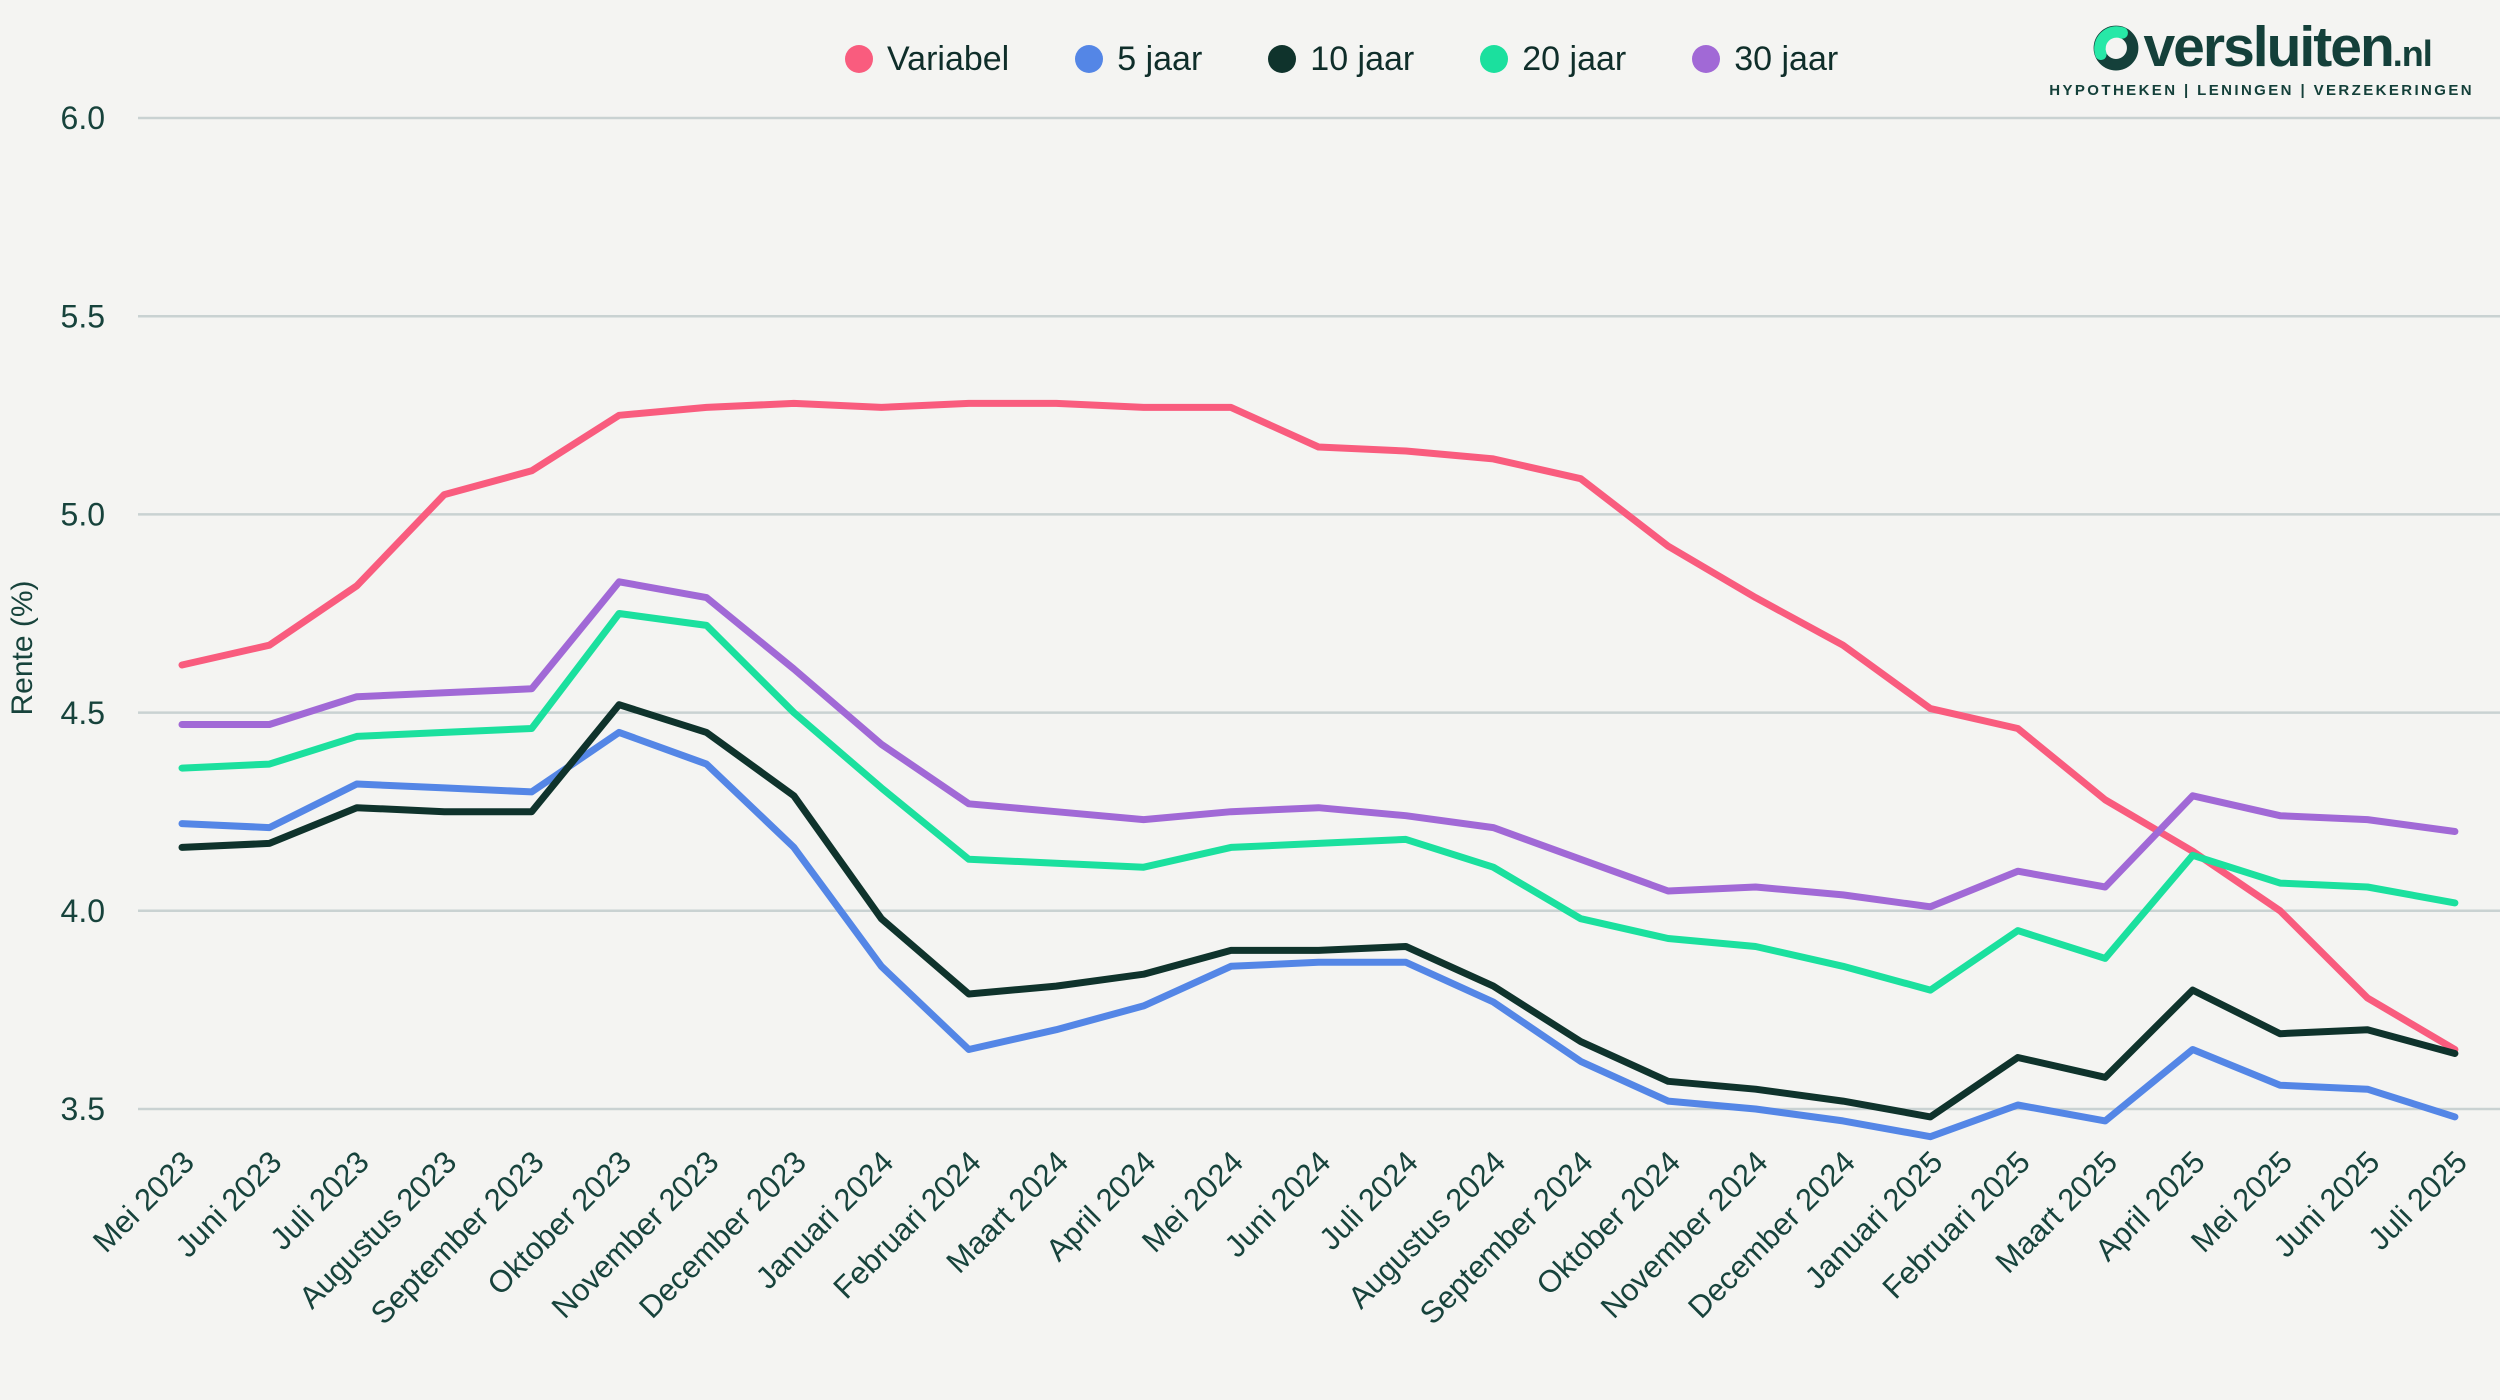 The width and height of the screenshot is (2500, 1400). I want to click on logo-o-icon, so click(2116, 49).